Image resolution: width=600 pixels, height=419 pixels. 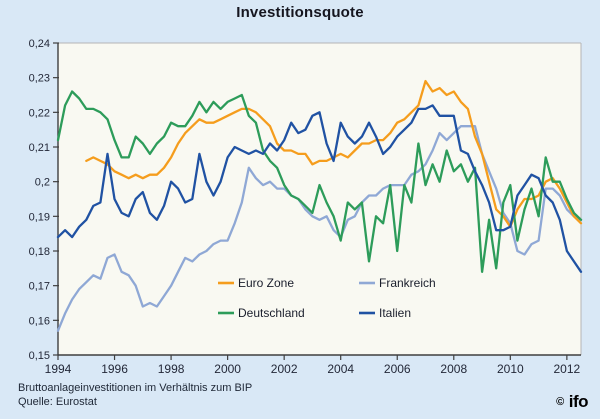 What do you see at coordinates (39, 44) in the screenshot?
I see `y-tick-label: 0,24` at bounding box center [39, 44].